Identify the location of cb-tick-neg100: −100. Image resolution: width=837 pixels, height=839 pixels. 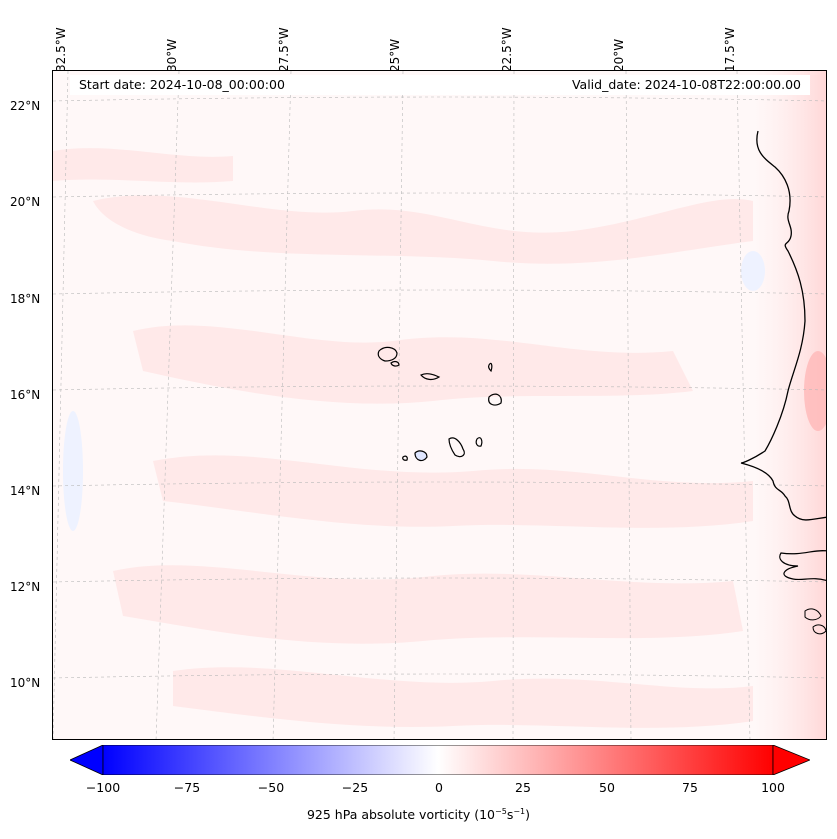
(103, 787).